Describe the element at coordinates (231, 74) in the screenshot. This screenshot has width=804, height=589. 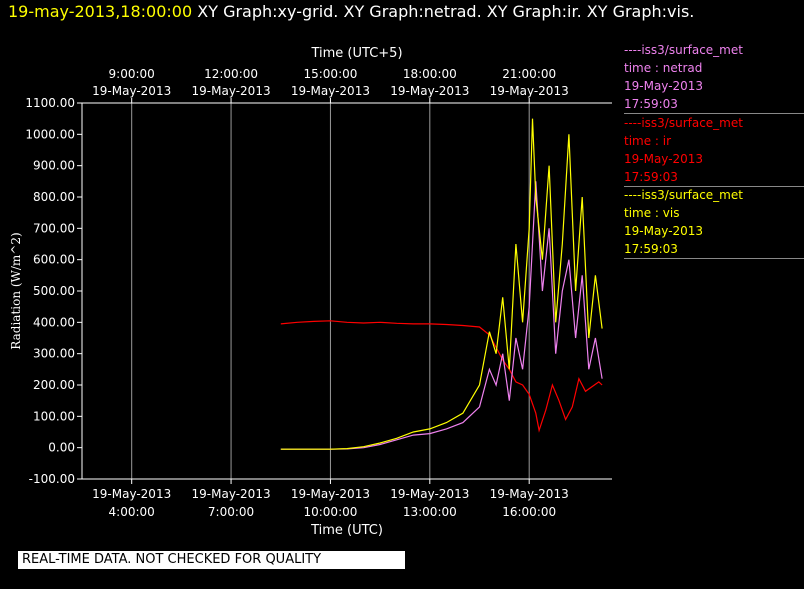
I see `top-tick-label-time: 12:00:00` at that location.